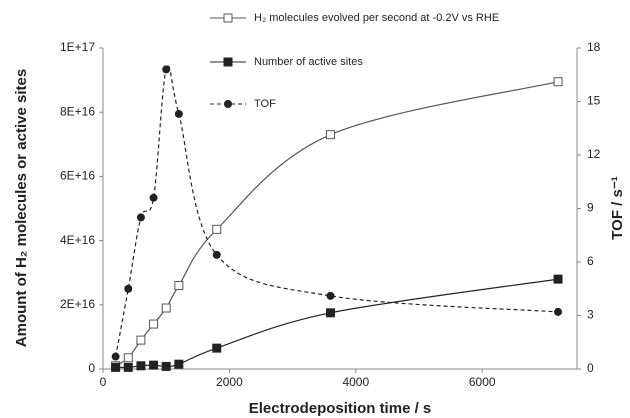 Image resolution: width=630 pixels, height=418 pixels. What do you see at coordinates (340, 408) in the screenshot?
I see `x-axis-title: Electrodeposition time / s` at bounding box center [340, 408].